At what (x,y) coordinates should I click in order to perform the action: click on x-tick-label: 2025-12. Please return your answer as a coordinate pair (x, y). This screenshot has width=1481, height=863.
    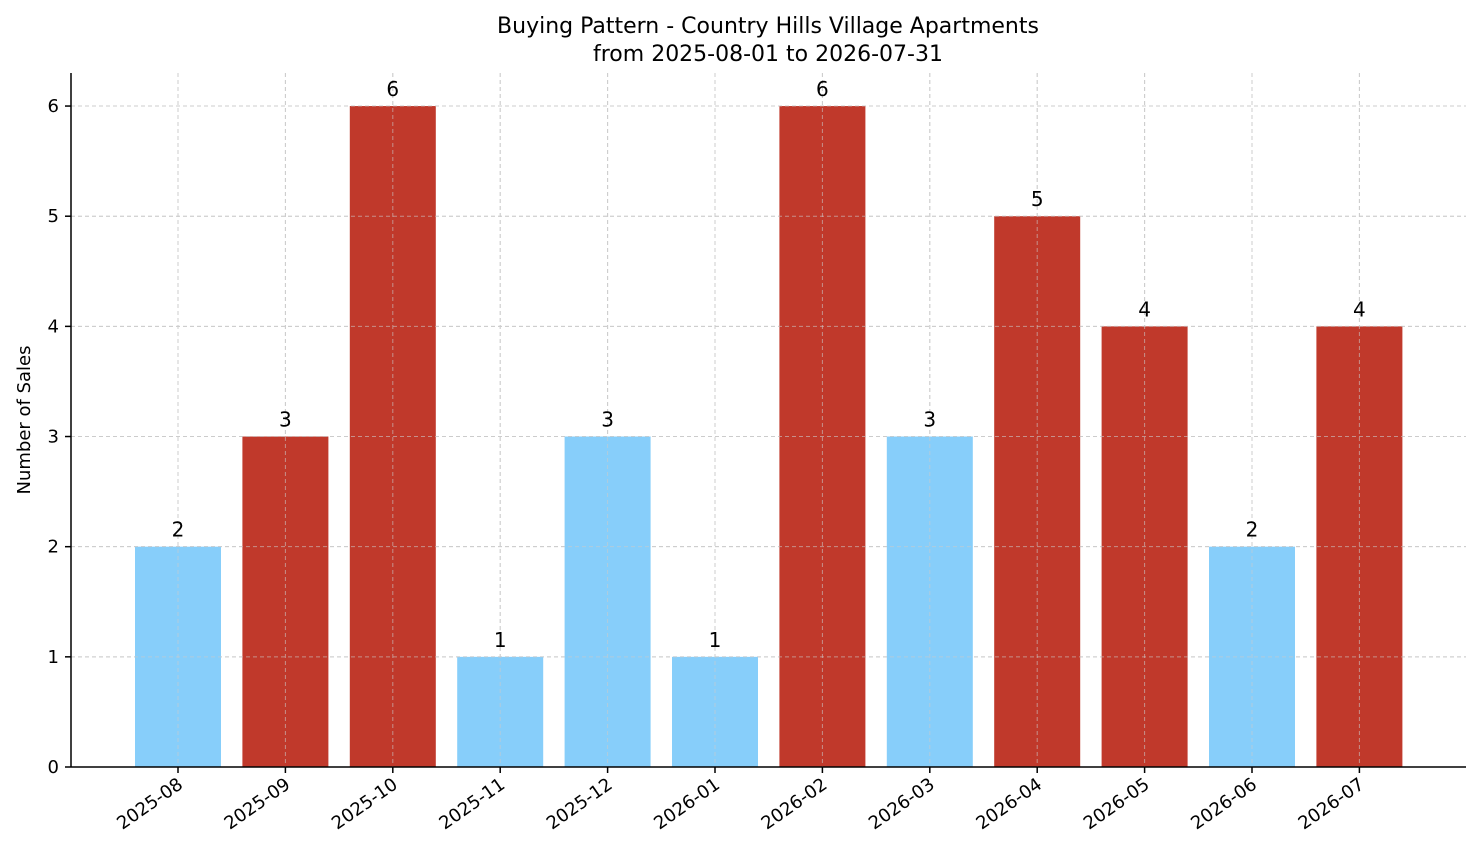
    Looking at the image, I should click on (580, 804).